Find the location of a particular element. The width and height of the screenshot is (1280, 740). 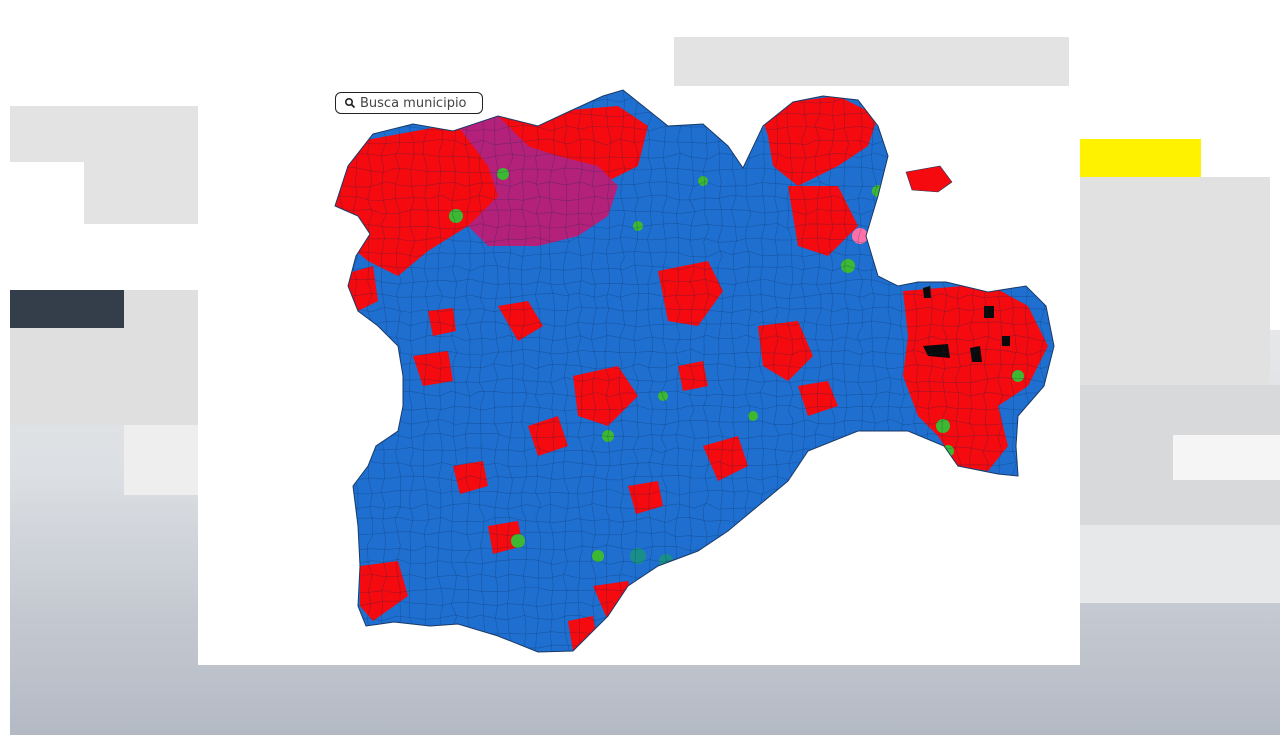

pink-region is located at coordinates (860, 236).